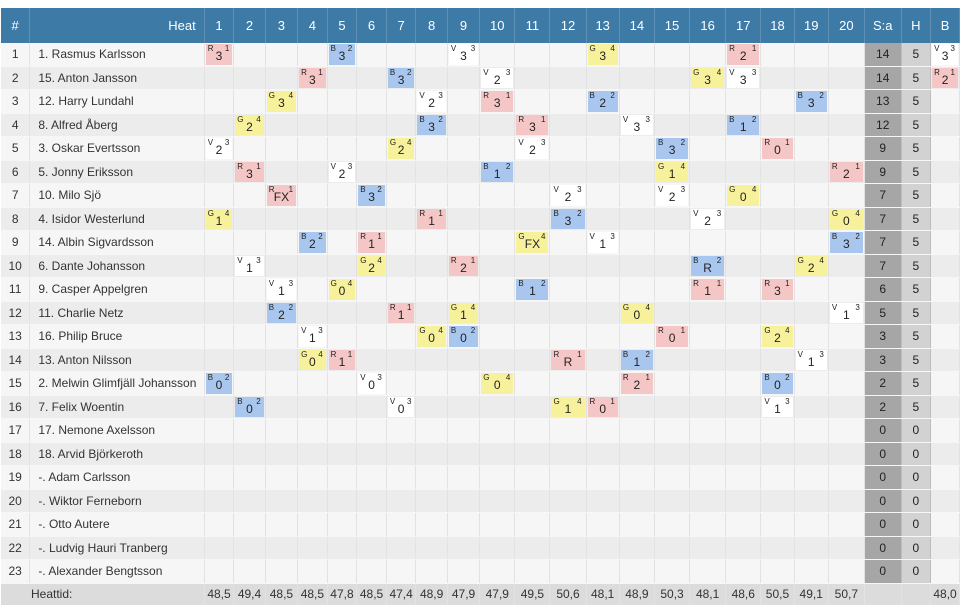 The image size is (960, 605). I want to click on heat-column-header: 8, so click(431, 25).